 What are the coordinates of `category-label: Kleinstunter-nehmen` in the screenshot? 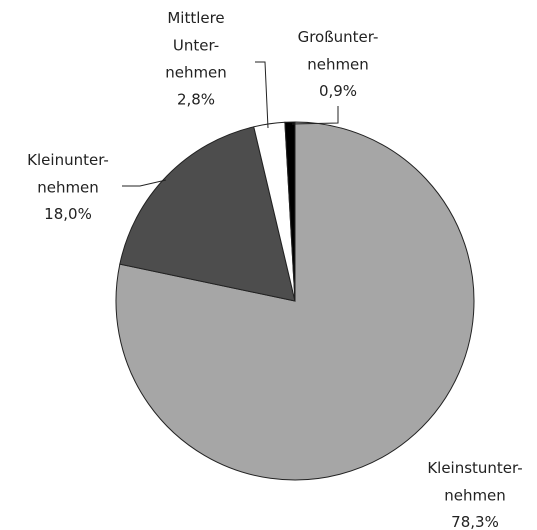 It's located at (474, 481).